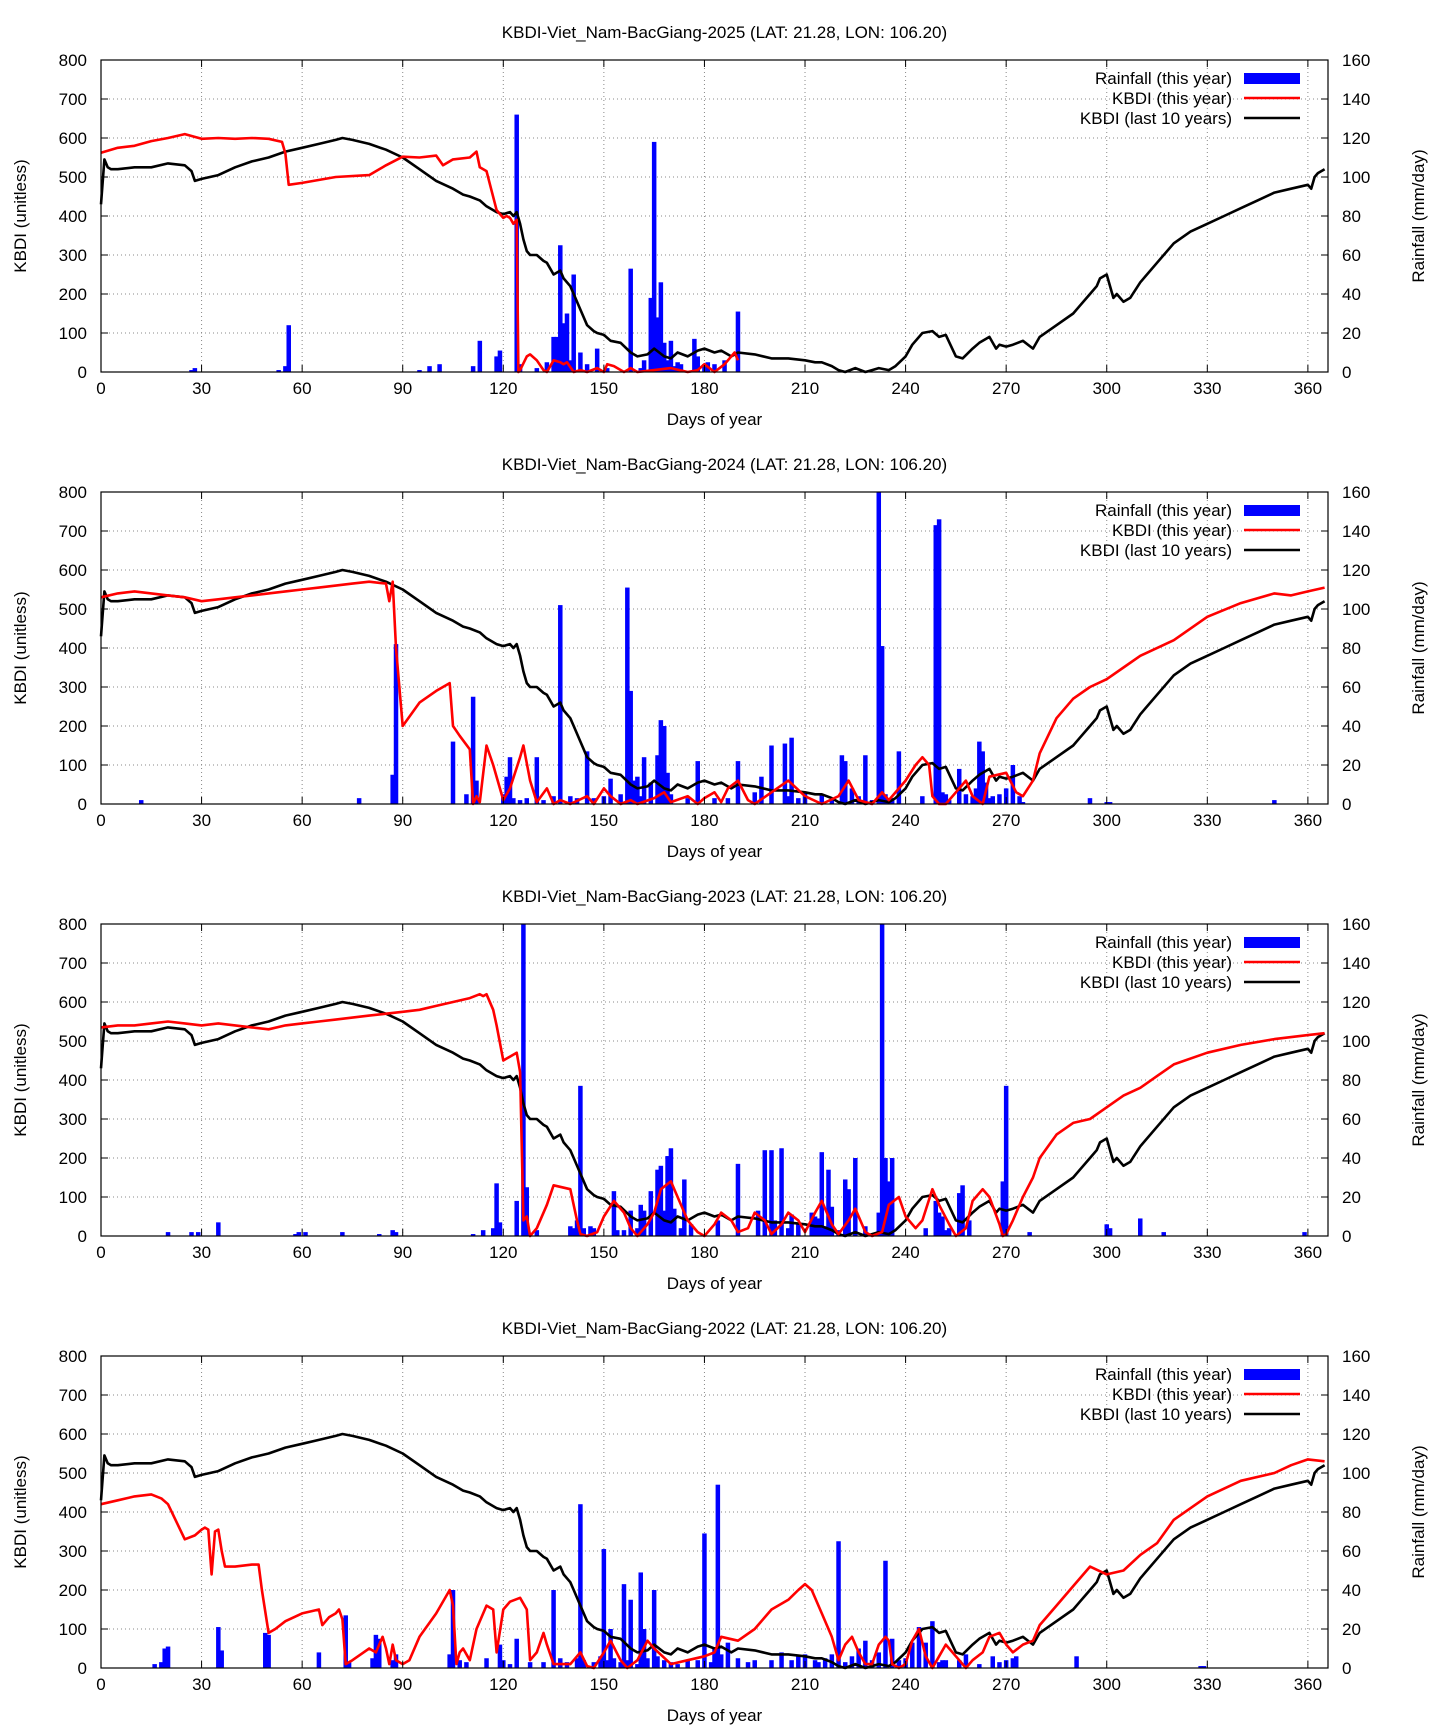  I want to click on x-tick-label: 330, so click(1207, 1684).